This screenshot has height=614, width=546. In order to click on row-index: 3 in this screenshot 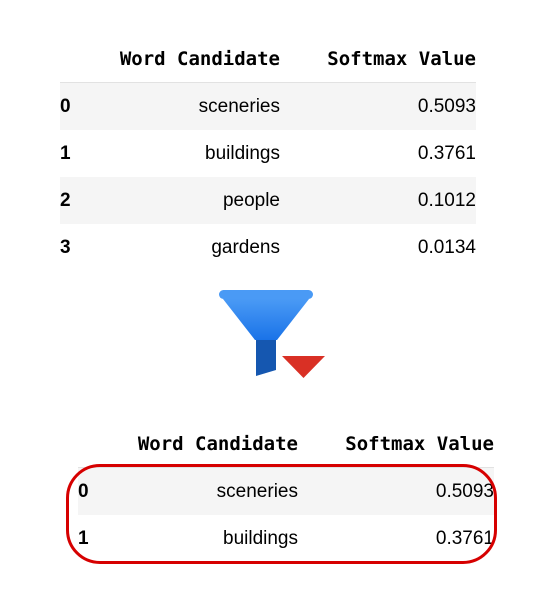, I will do `click(80, 247)`.